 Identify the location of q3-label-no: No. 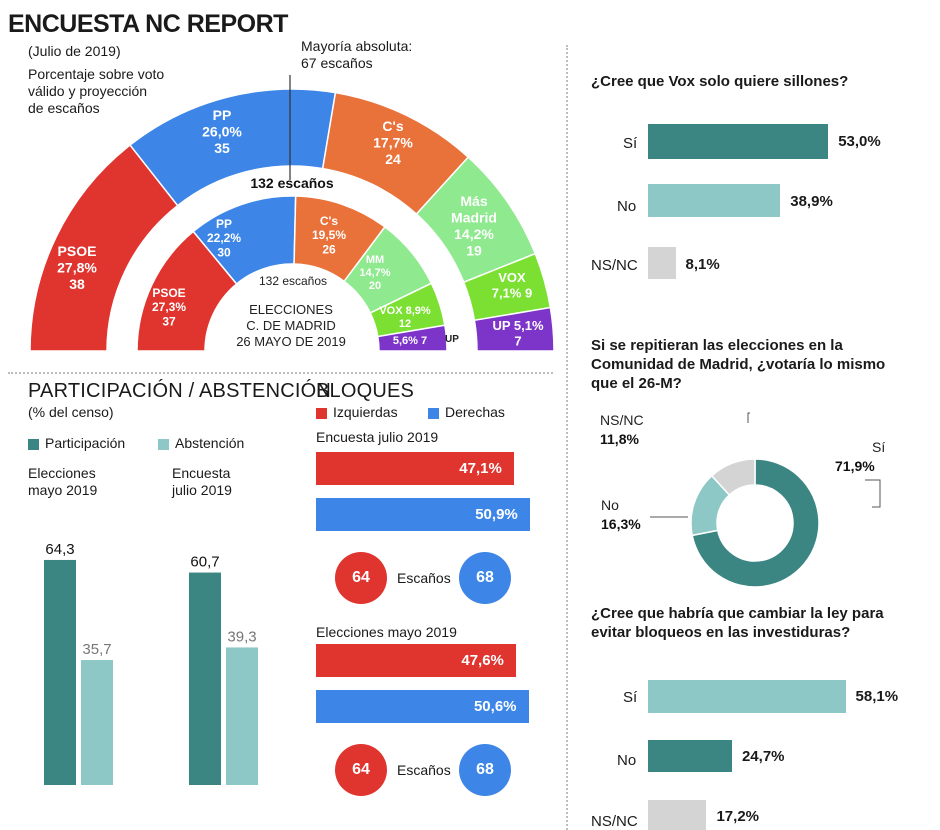
(627, 760).